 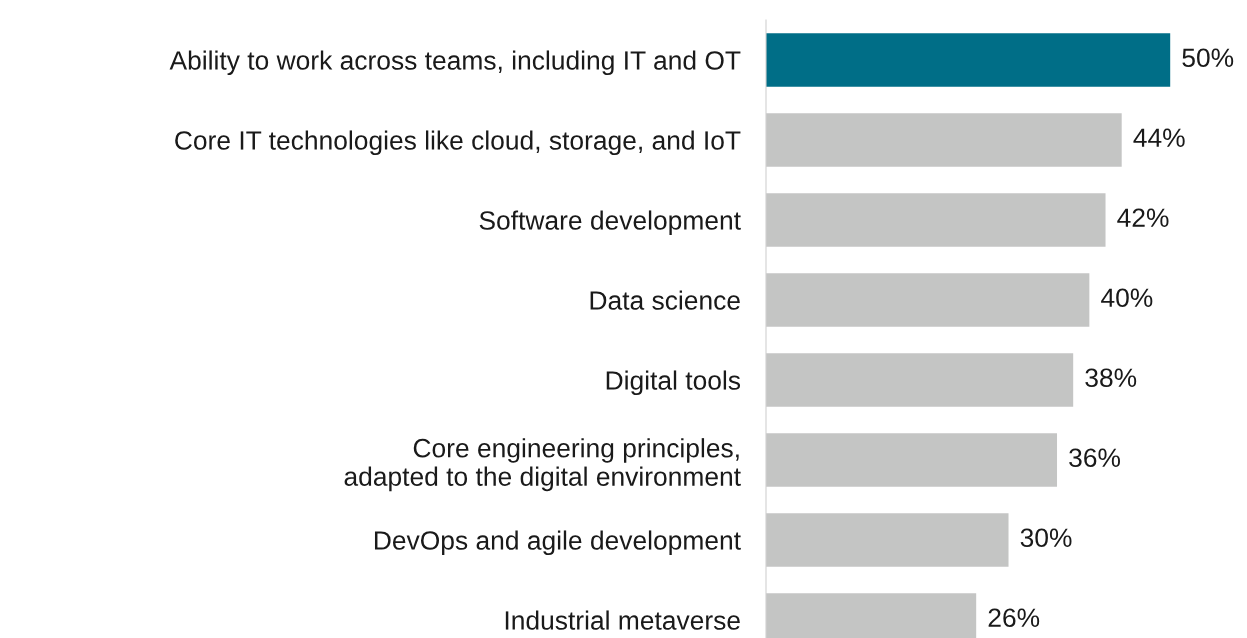 I want to click on data-label: 26%, so click(x=1014, y=618).